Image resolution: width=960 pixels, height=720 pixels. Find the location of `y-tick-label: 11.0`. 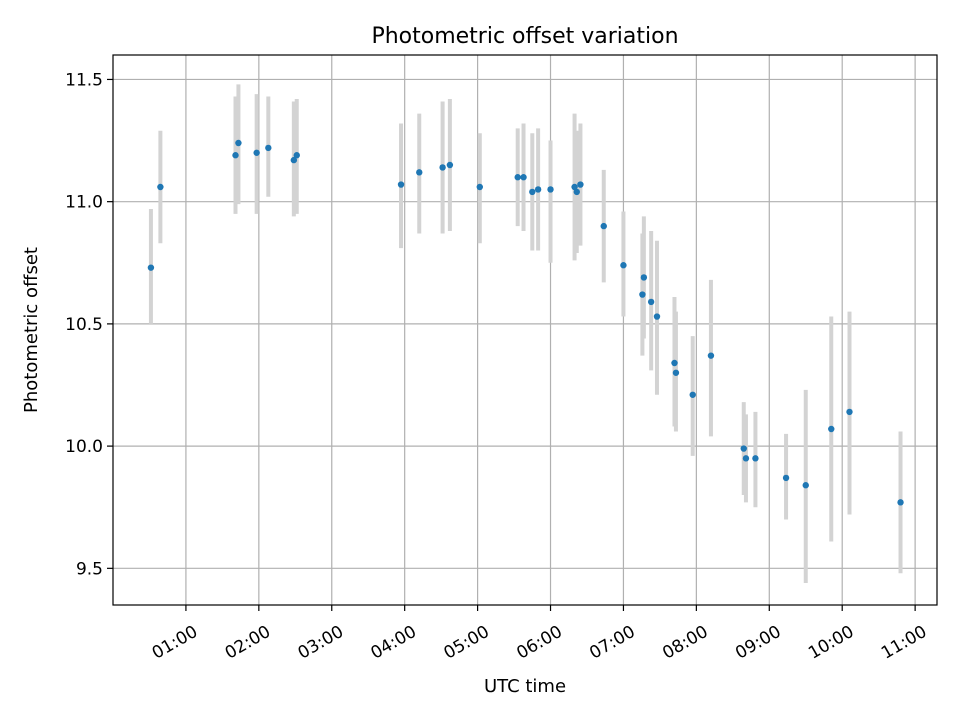

y-tick-label: 11.0 is located at coordinates (84, 203).